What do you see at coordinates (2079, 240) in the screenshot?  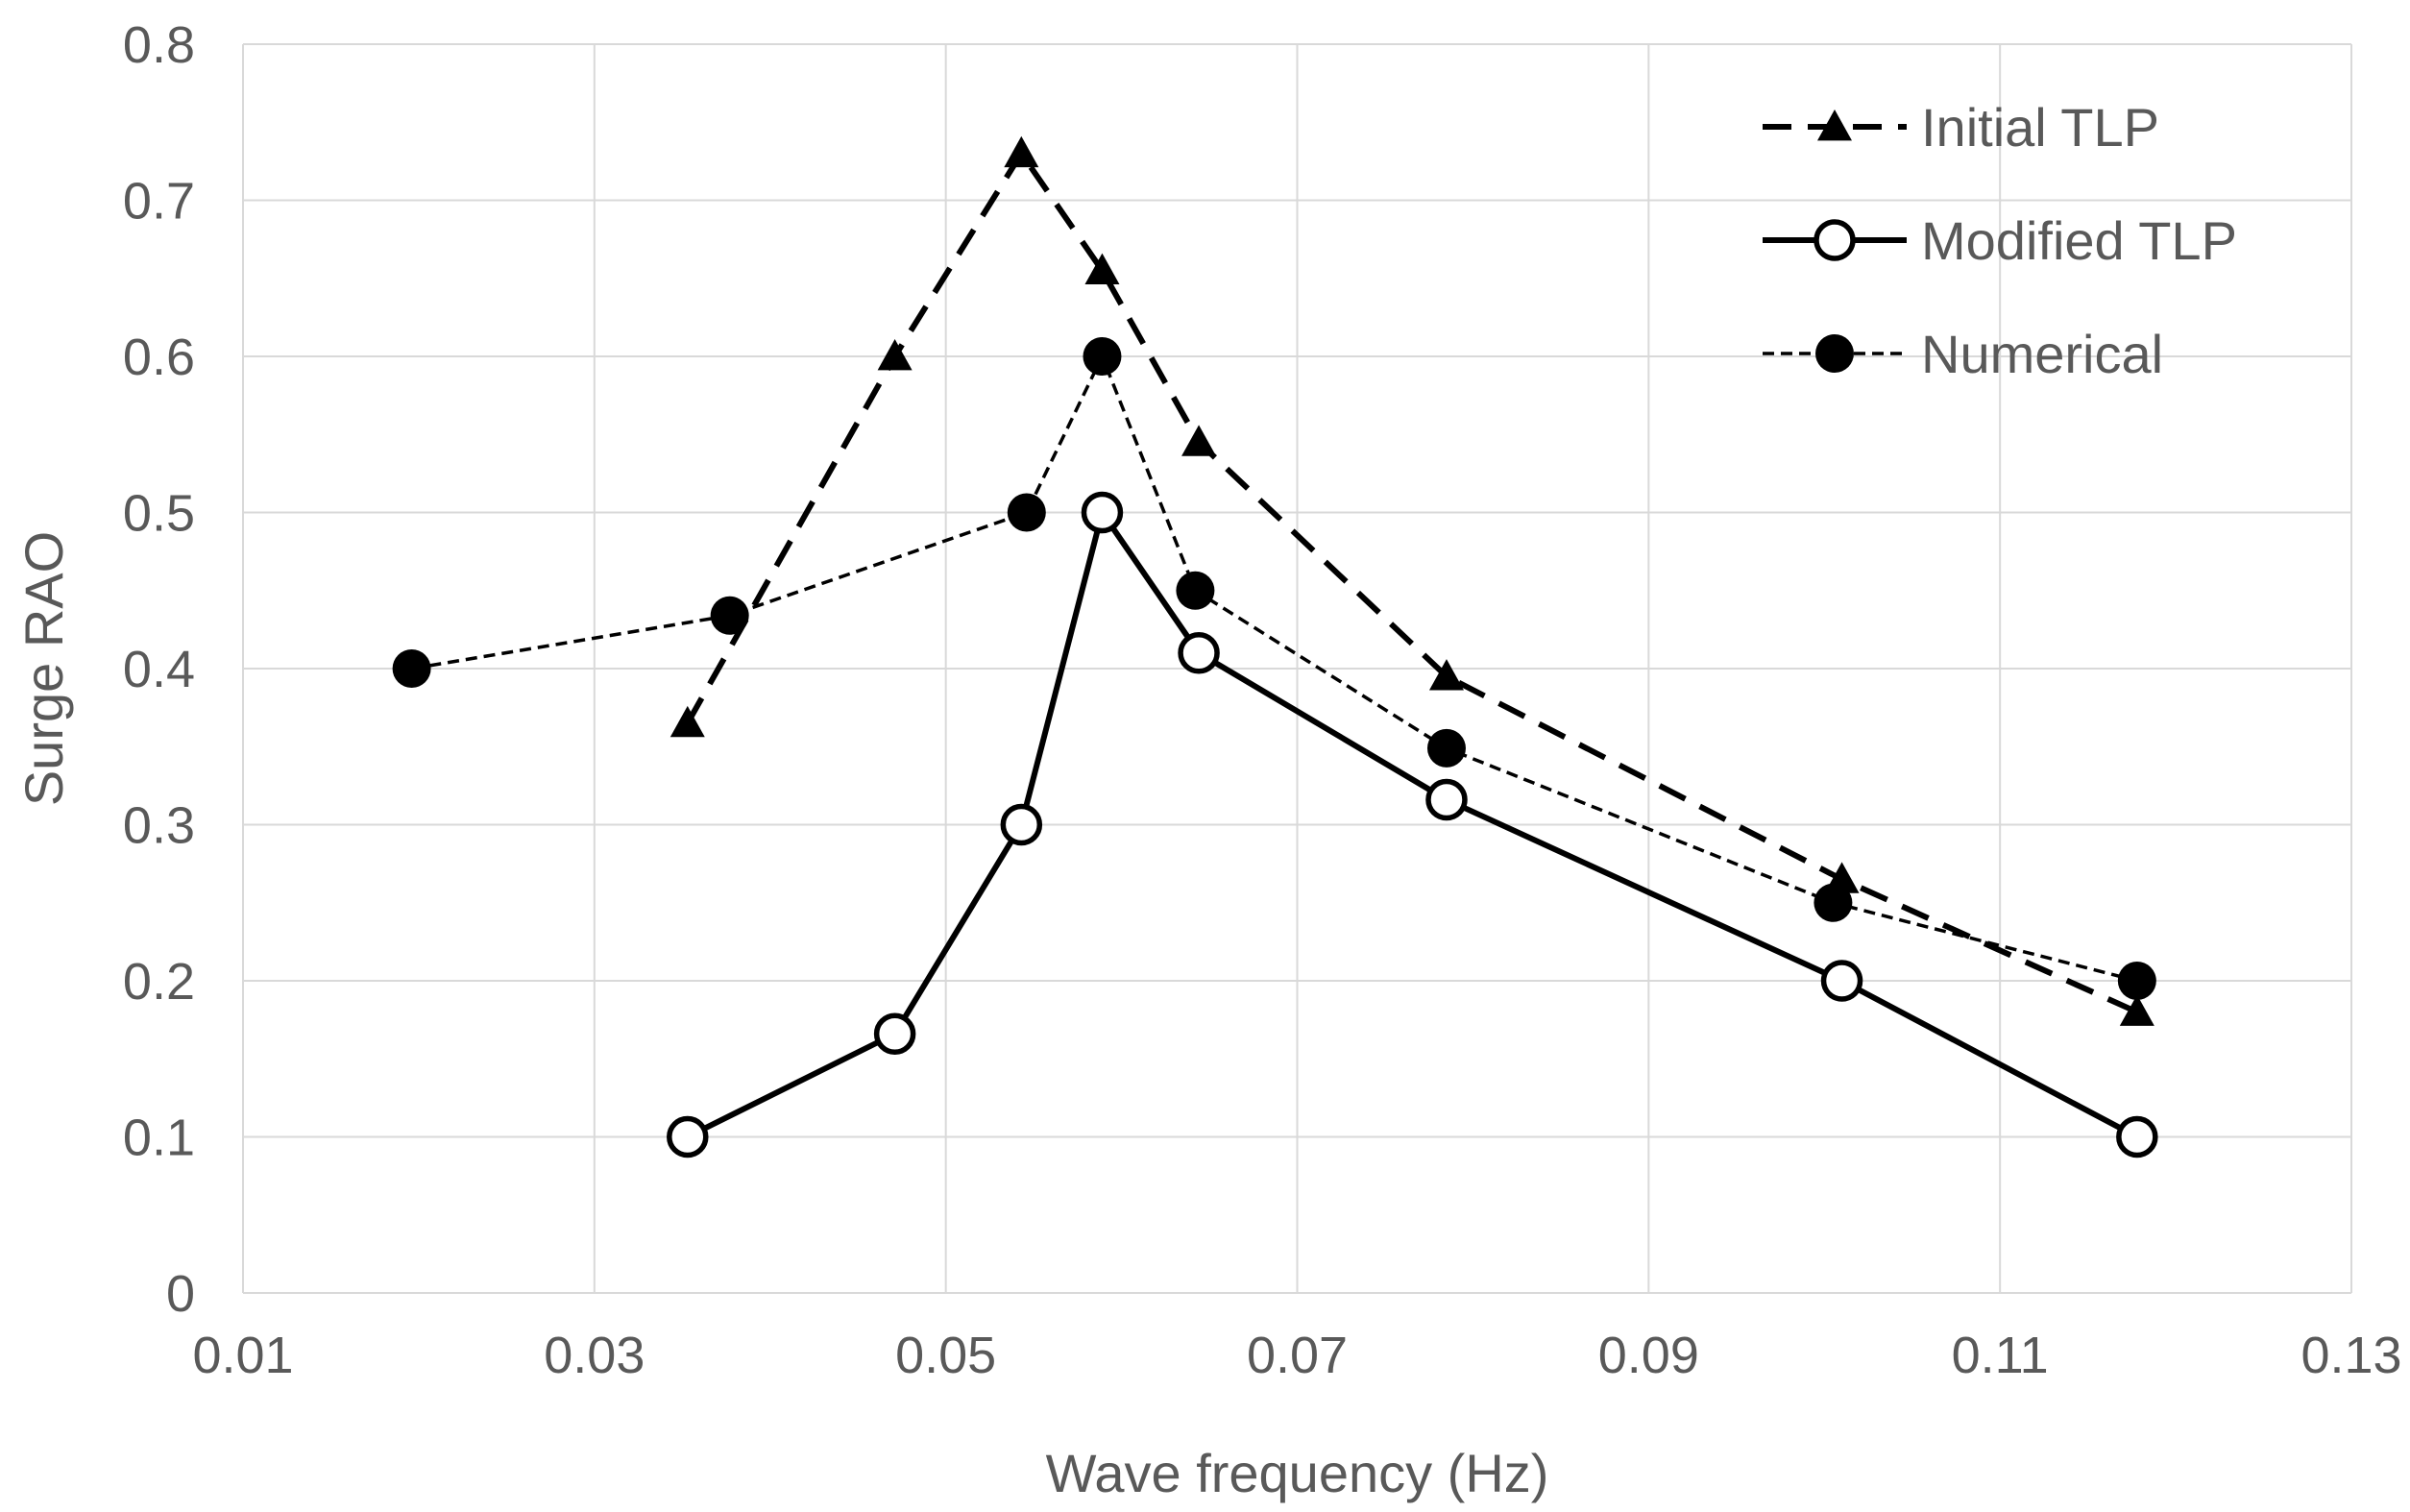 I see `legend-label-modified-tlp: Modified TLP` at bounding box center [2079, 240].